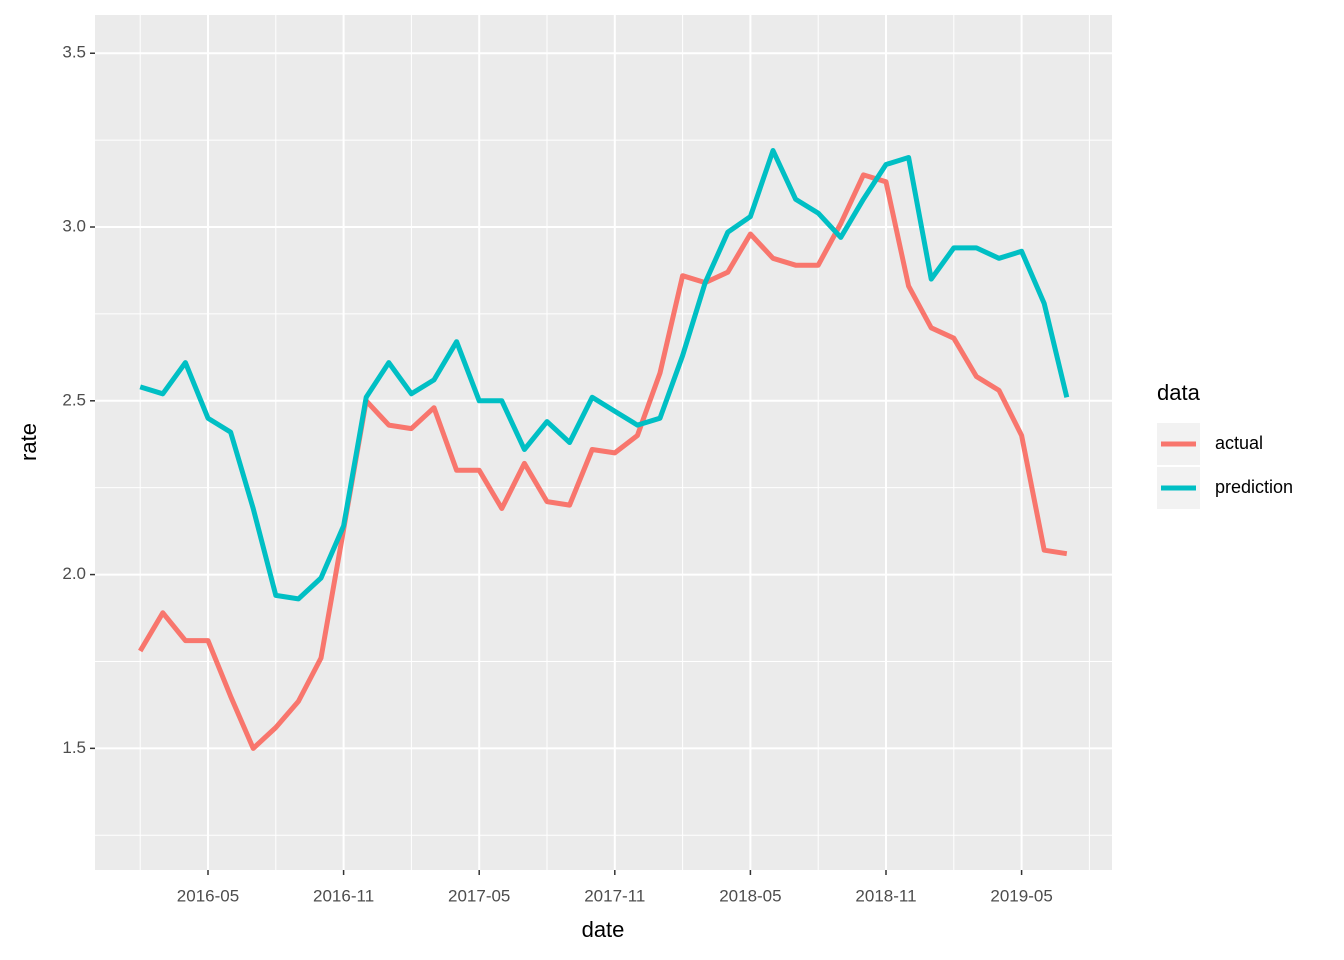 This screenshot has width=1344, height=960. What do you see at coordinates (479, 895) in the screenshot?
I see `x-tick-label: 2017-05` at bounding box center [479, 895].